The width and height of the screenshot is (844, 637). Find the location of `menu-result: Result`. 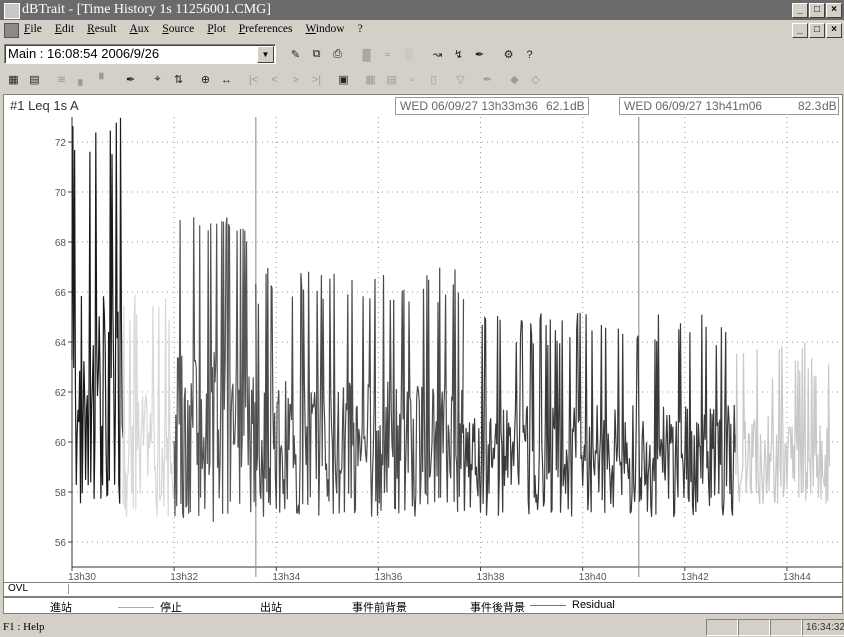

menu-result: Result is located at coordinates (102, 29).